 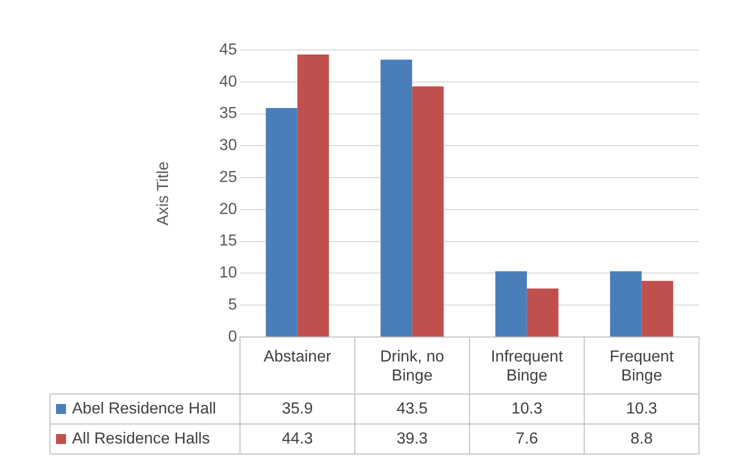 What do you see at coordinates (228, 177) in the screenshot?
I see `y-tick-label: 25` at bounding box center [228, 177].